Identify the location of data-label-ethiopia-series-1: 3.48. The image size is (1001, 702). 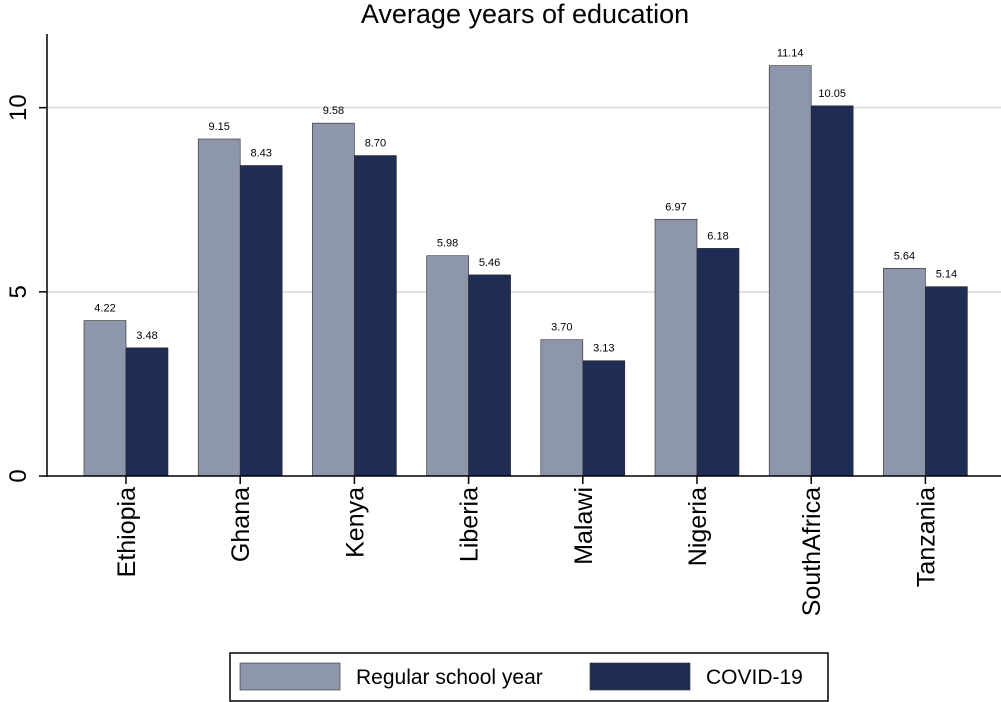
(146, 336).